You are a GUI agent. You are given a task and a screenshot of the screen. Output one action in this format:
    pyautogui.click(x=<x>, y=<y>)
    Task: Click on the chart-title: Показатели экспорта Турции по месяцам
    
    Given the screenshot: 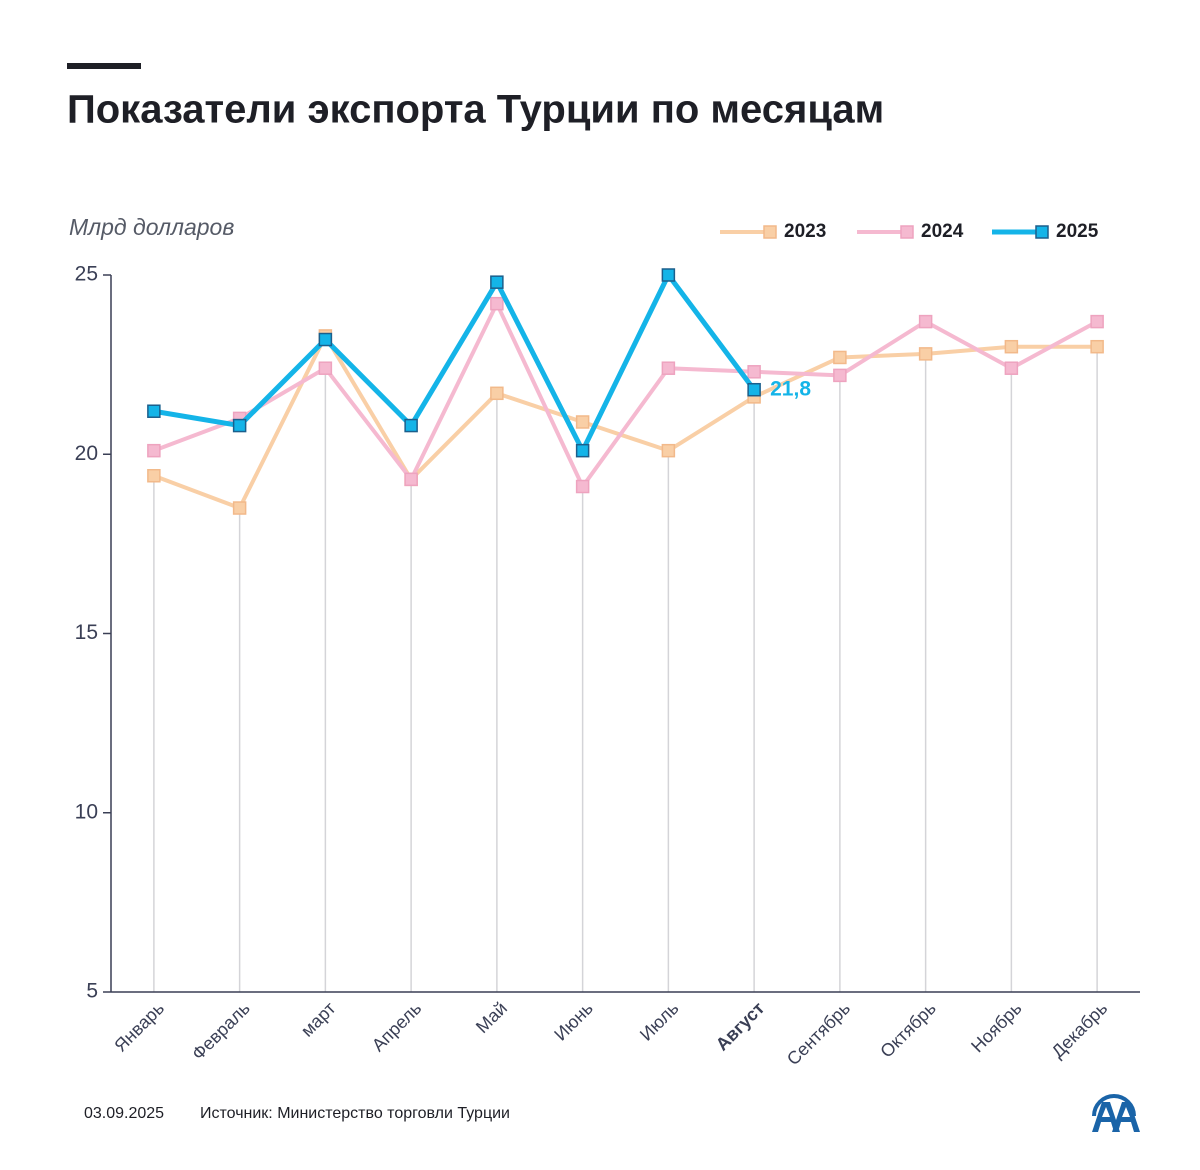 What is the action you would take?
    pyautogui.click(x=475, y=110)
    